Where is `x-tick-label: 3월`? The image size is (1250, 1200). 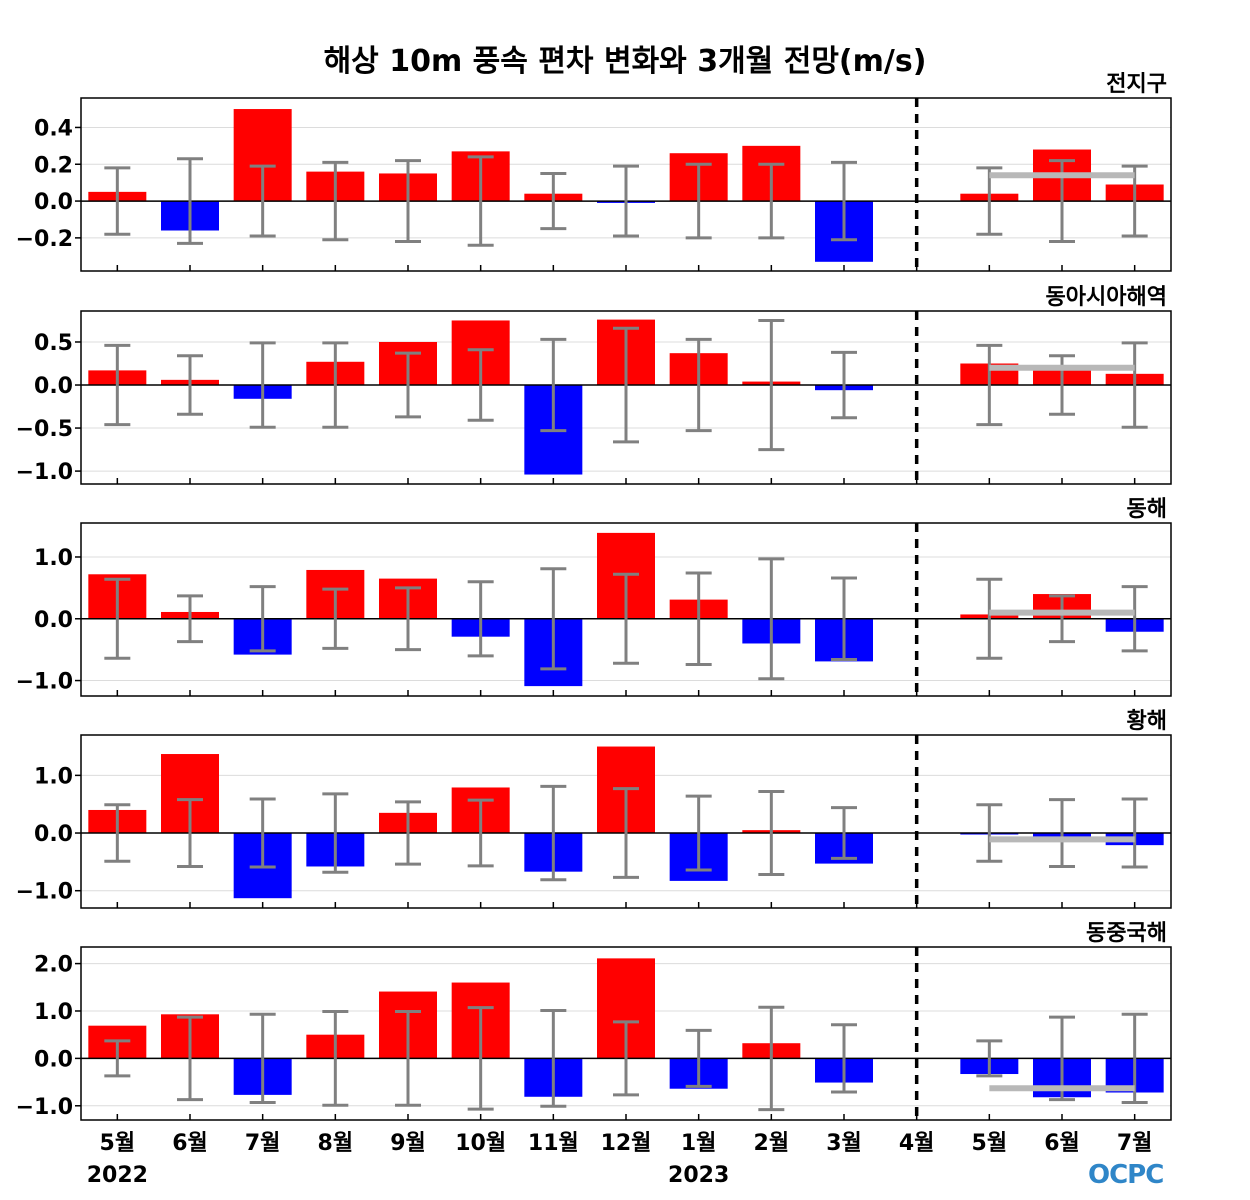 x-tick-label: 3월 is located at coordinates (844, 1143).